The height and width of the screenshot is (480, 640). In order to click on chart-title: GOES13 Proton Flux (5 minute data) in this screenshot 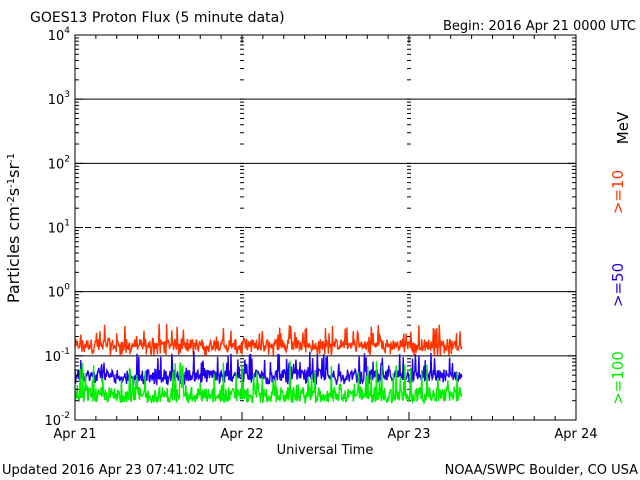, I will do `click(157, 18)`.